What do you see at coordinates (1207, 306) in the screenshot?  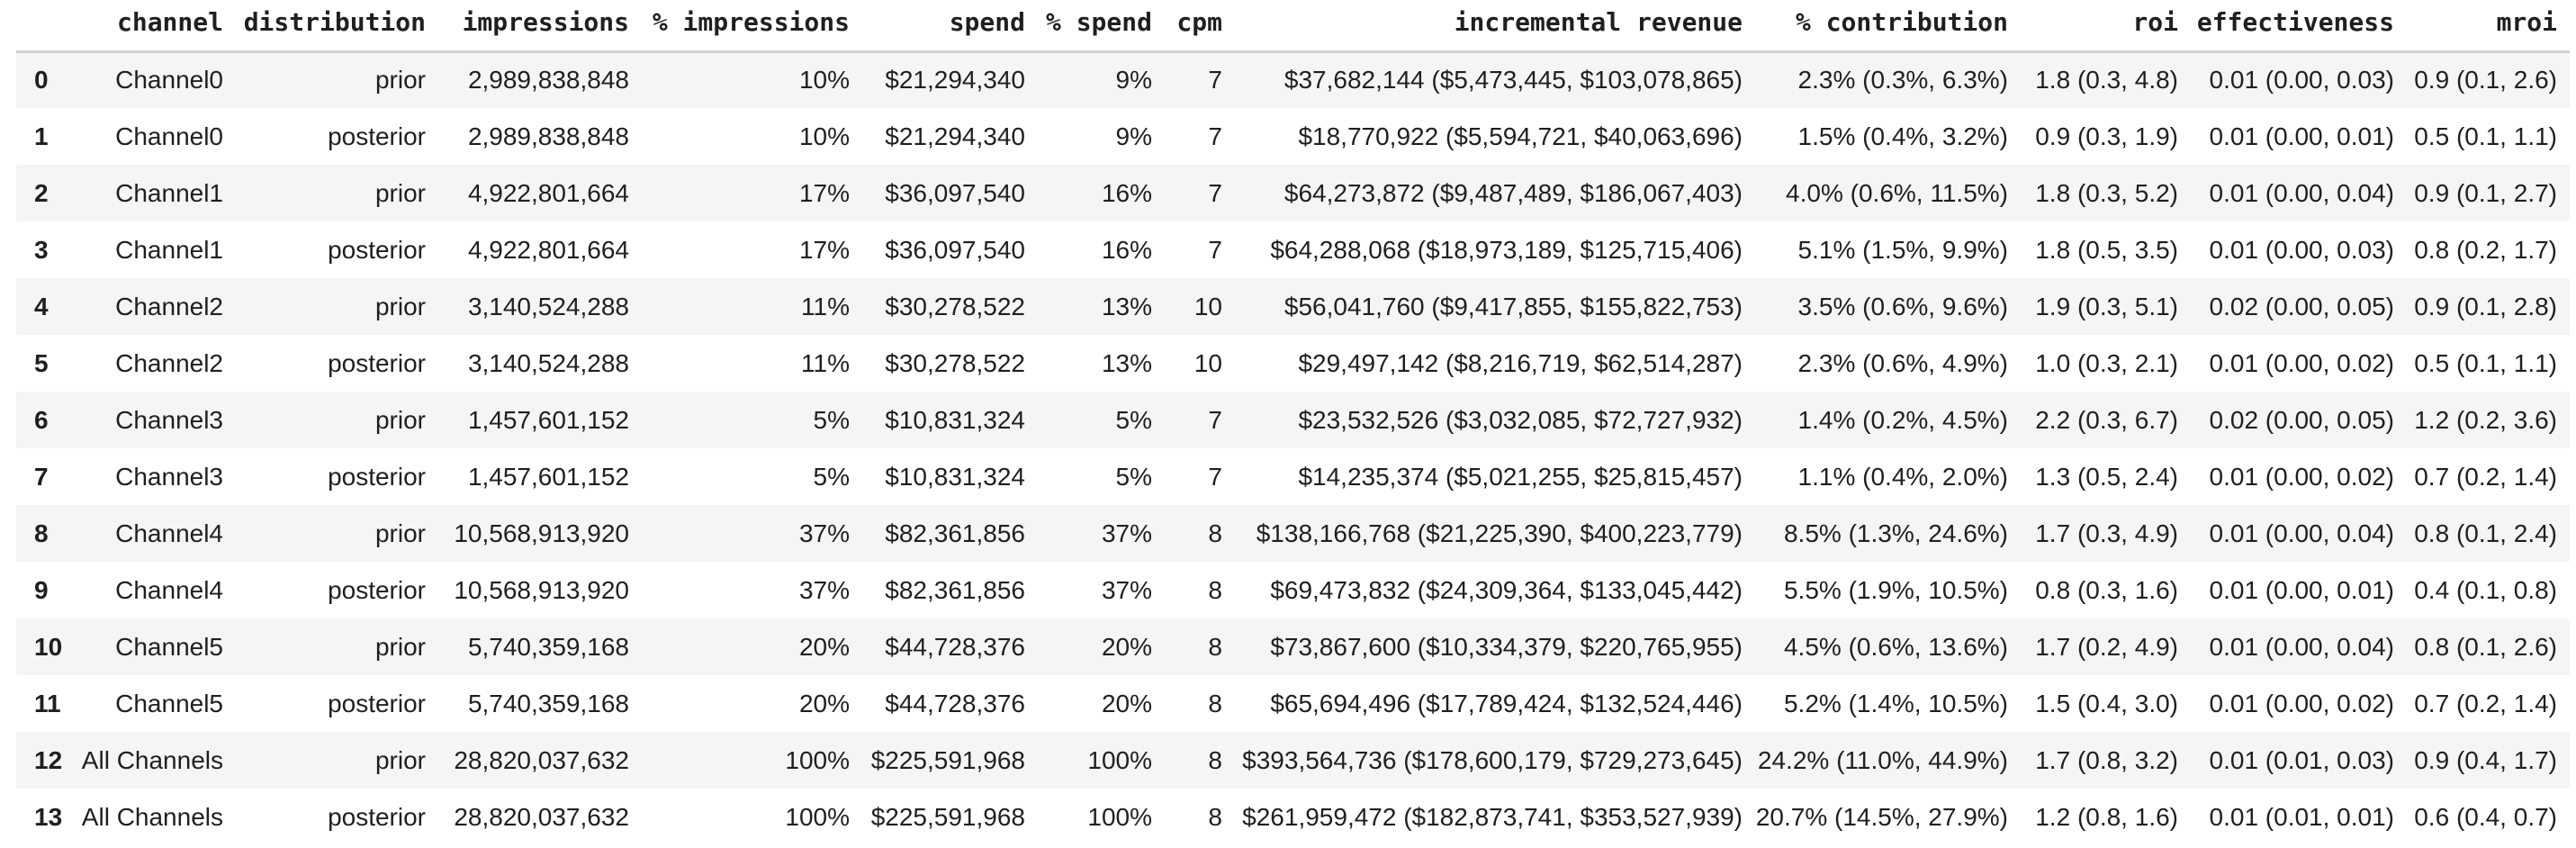 I see `cell-cpm: 10` at bounding box center [1207, 306].